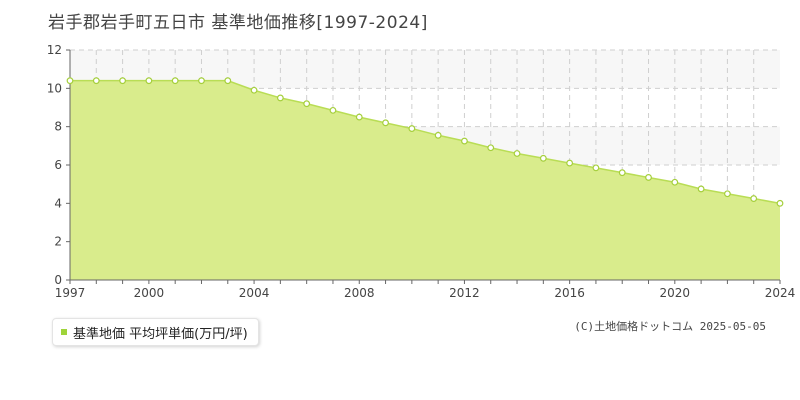 Image resolution: width=800 pixels, height=400 pixels. What do you see at coordinates (149, 293) in the screenshot?
I see `x-tick-label: 2000` at bounding box center [149, 293].